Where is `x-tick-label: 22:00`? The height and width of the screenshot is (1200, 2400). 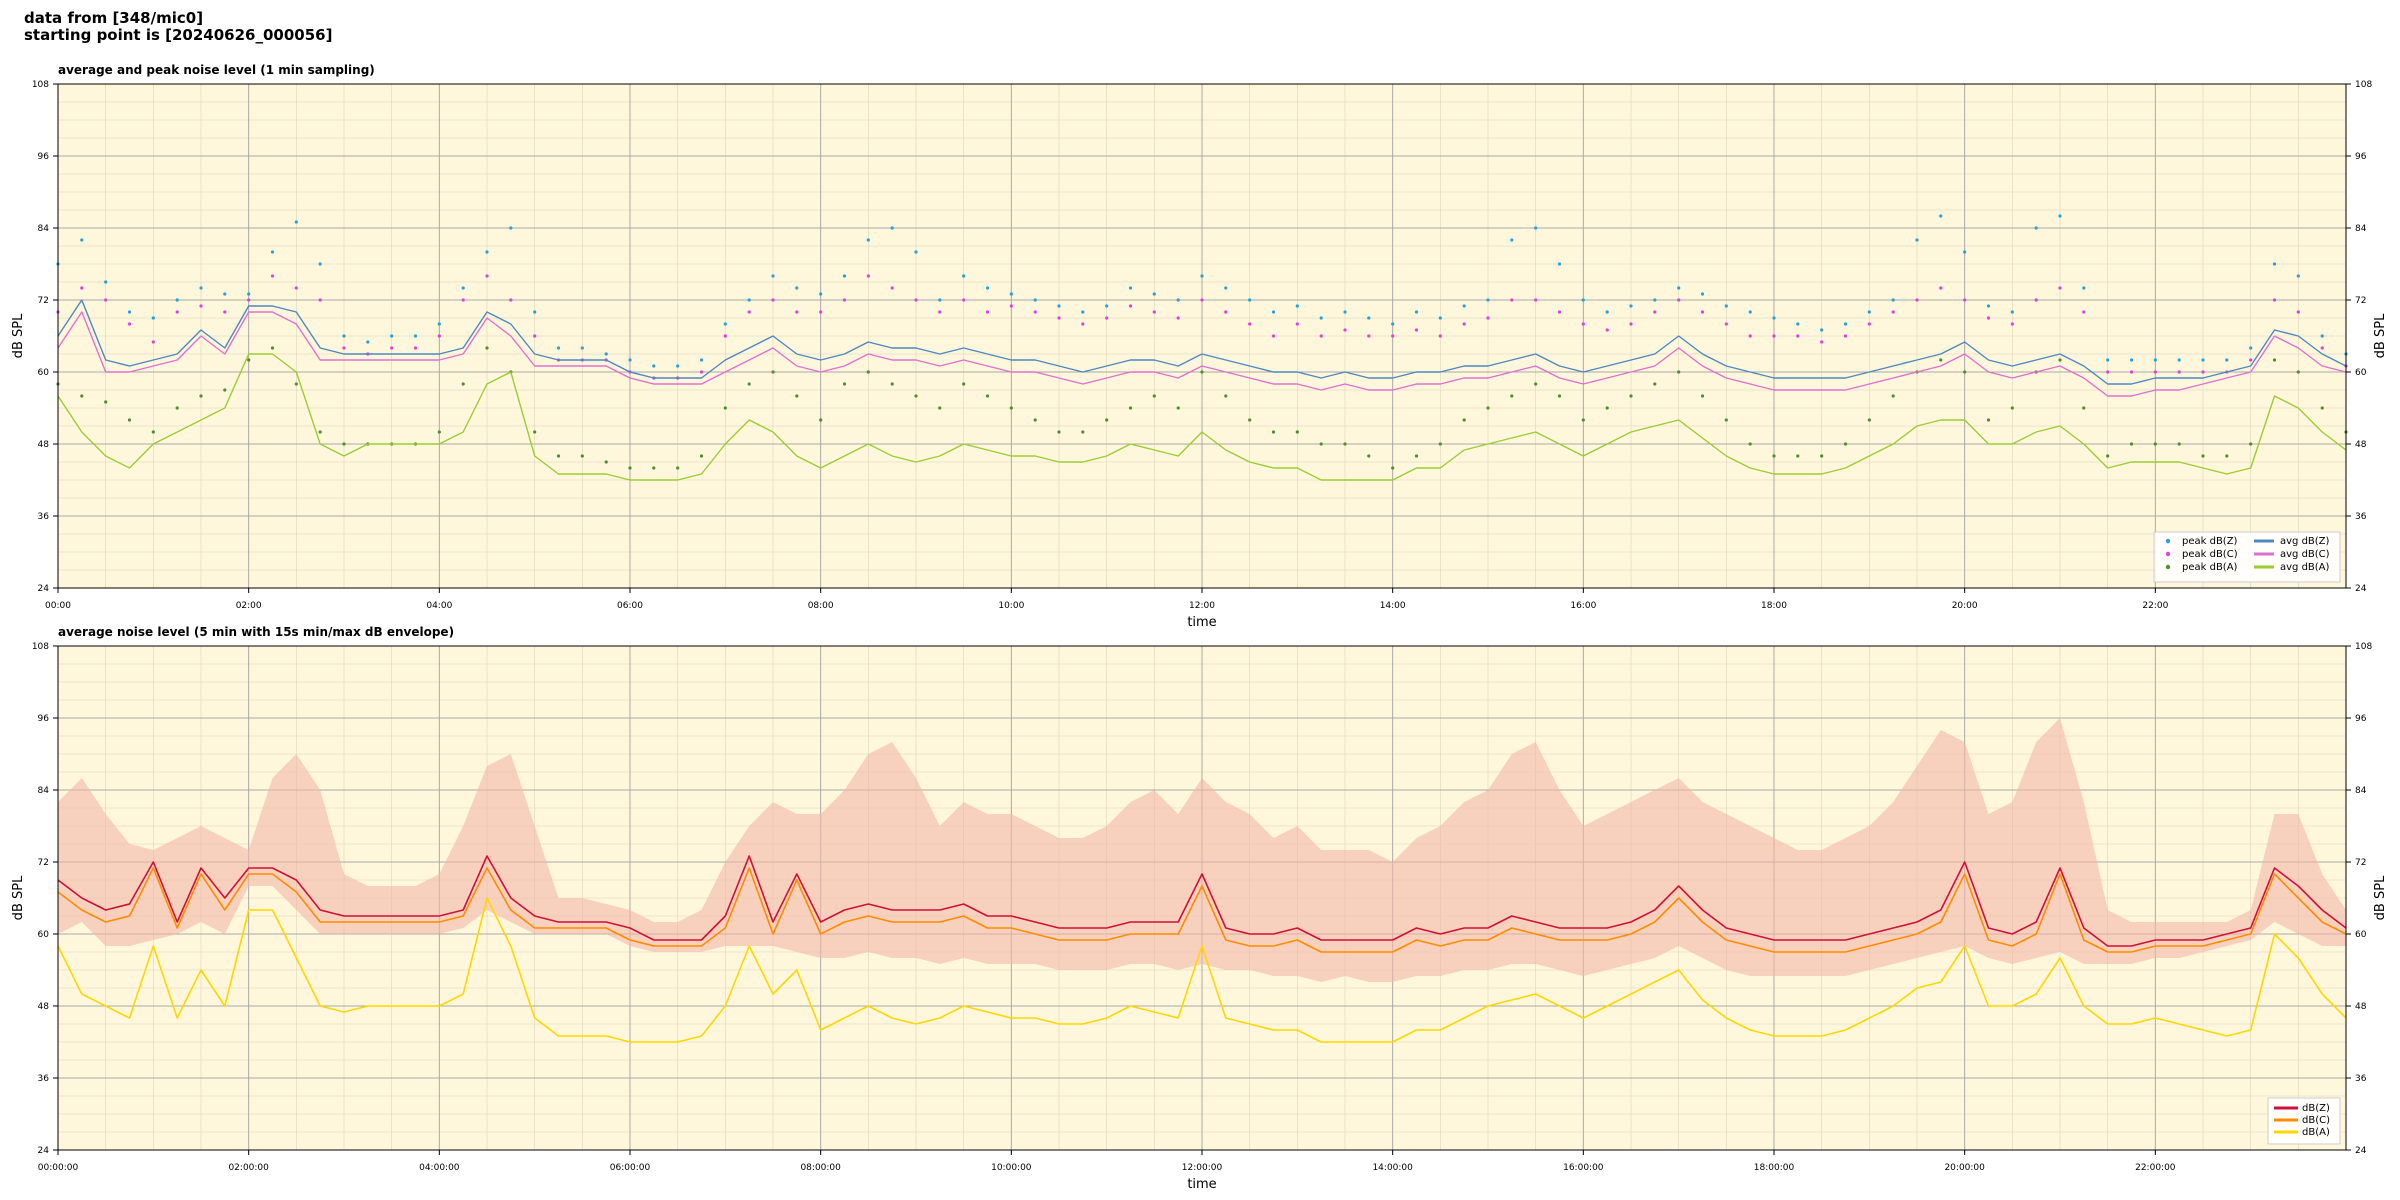 x-tick-label: 22:00 is located at coordinates (2155, 606).